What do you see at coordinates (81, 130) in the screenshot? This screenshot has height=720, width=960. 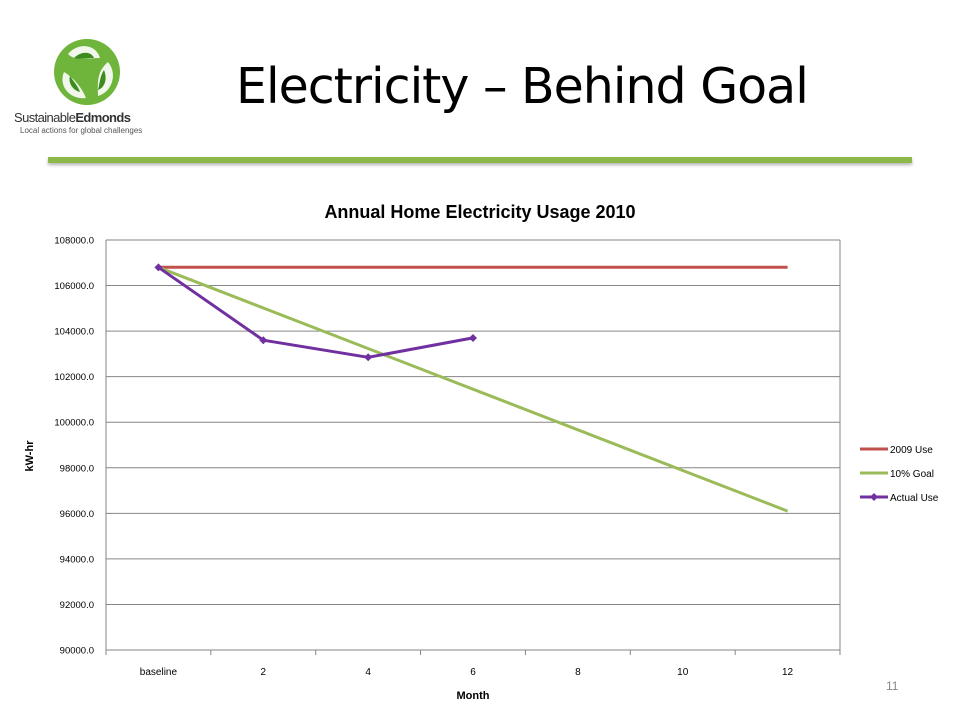 I see `logo-tagline: Local actions for global challenges` at bounding box center [81, 130].